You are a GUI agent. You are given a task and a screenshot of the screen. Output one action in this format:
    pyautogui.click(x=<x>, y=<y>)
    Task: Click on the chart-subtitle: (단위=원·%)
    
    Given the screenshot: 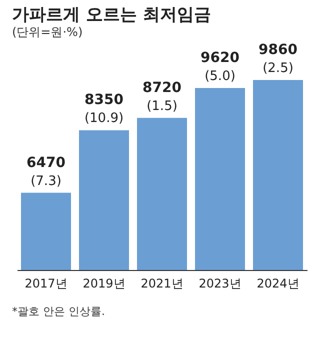 What is the action you would take?
    pyautogui.click(x=47, y=32)
    